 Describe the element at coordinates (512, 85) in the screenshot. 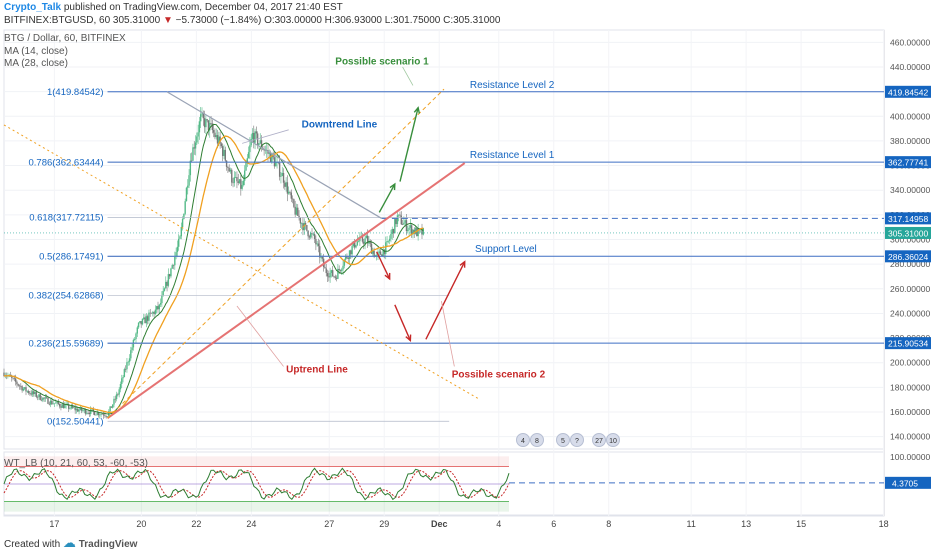

I see `resistance-level-2-label: Resistance Level 2` at that location.